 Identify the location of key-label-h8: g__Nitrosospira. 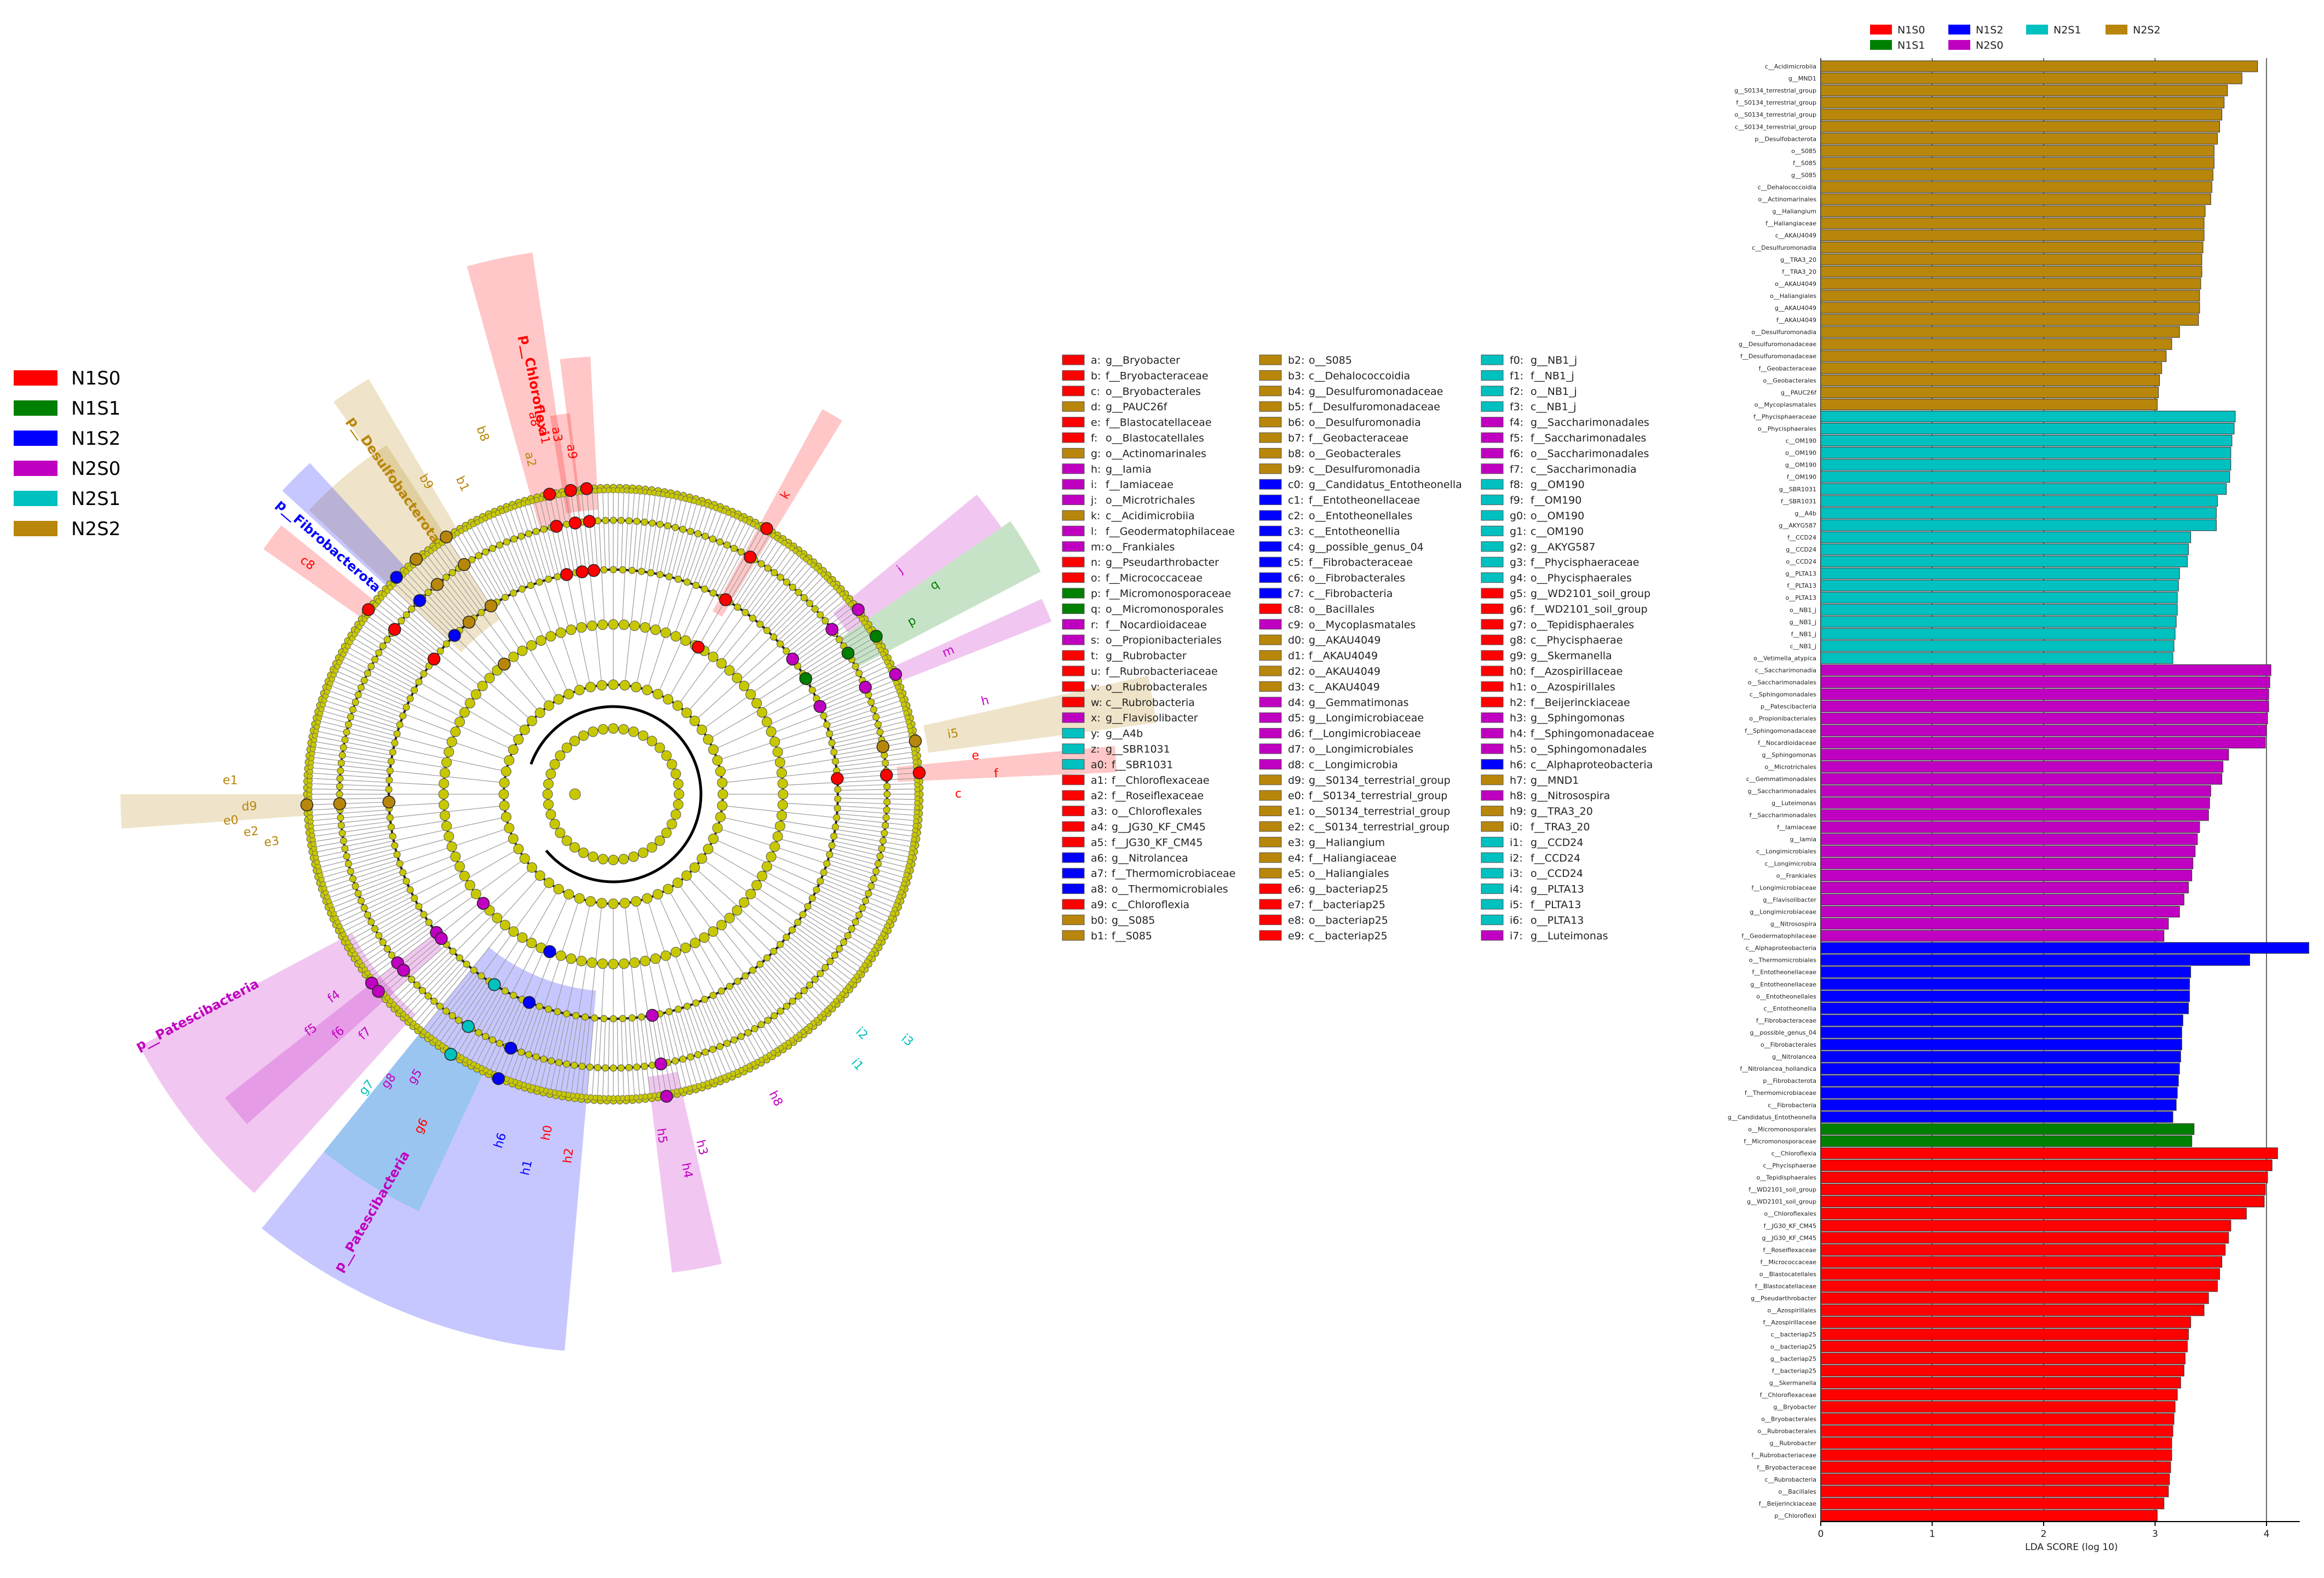
(1570, 796).